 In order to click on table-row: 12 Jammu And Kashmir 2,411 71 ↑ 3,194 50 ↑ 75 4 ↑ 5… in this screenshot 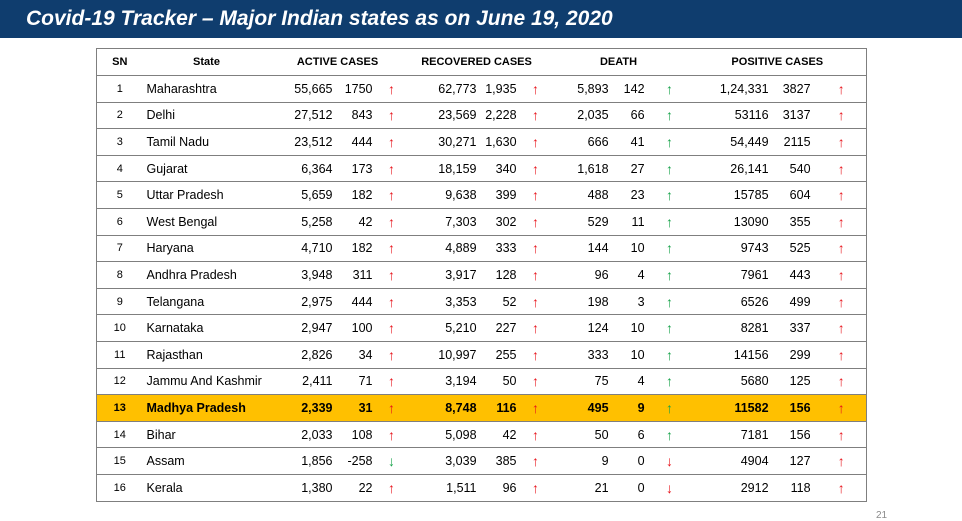, I will do `click(481, 382)`.